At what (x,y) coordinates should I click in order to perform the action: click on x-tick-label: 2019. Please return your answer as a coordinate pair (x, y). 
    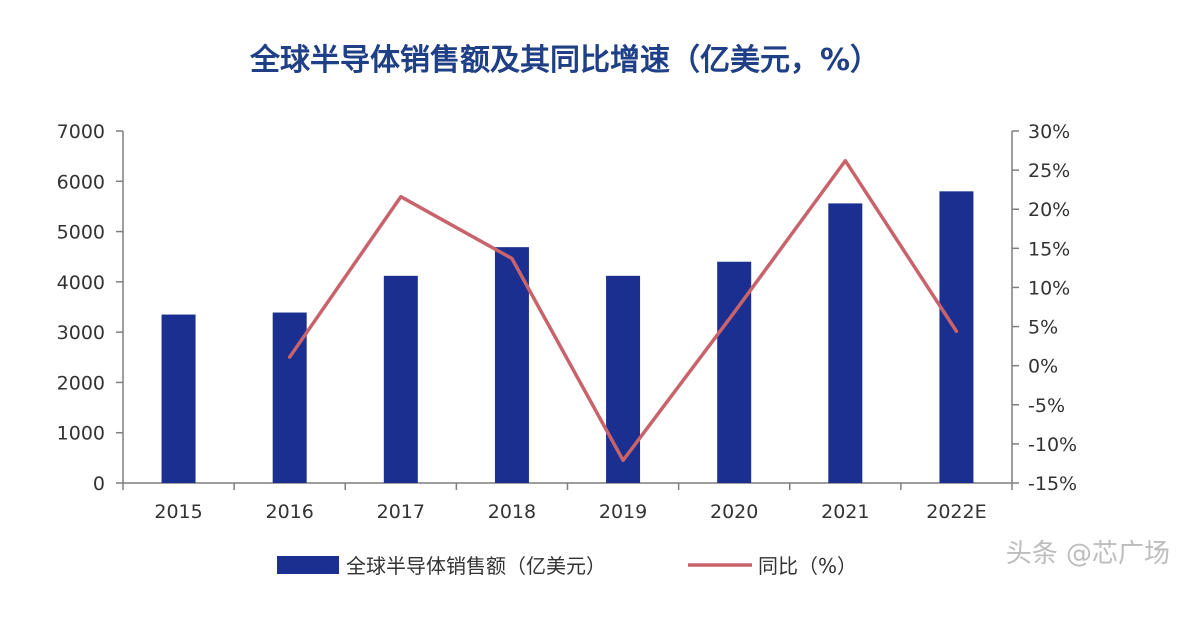
    Looking at the image, I should click on (623, 512).